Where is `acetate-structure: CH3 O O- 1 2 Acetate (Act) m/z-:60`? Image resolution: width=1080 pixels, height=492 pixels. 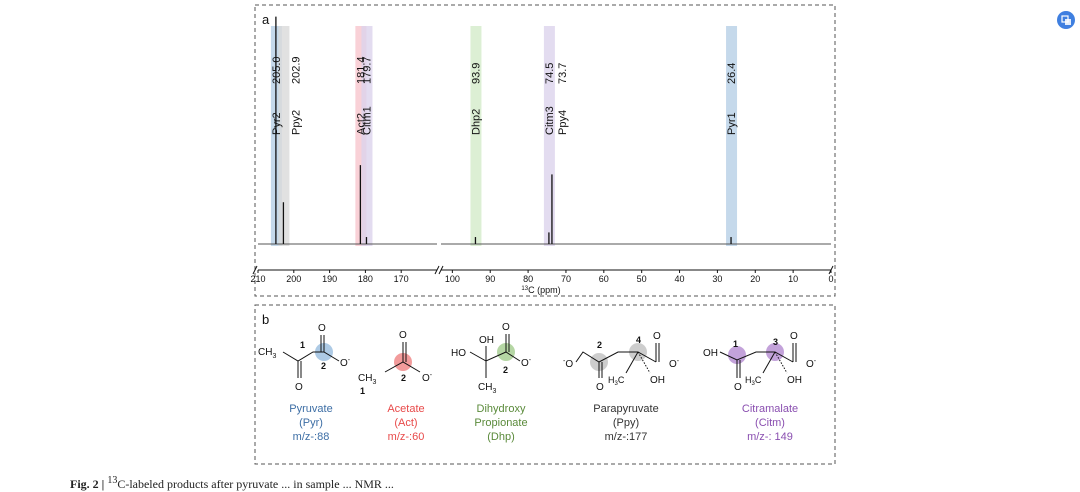
acetate-structure: CH3 O O- 1 2 Acetate (Act) m/z-:60 is located at coordinates (395, 386).